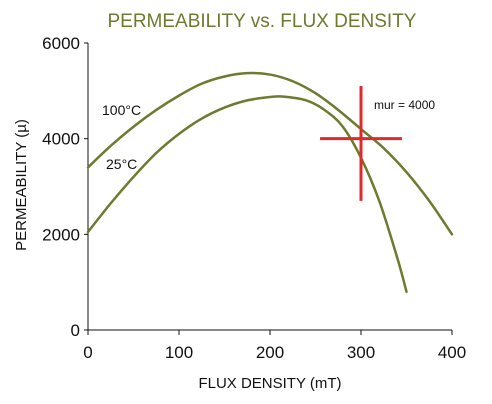 Image resolution: width=492 pixels, height=404 pixels. I want to click on y-tick-label: 2000, so click(61, 234).